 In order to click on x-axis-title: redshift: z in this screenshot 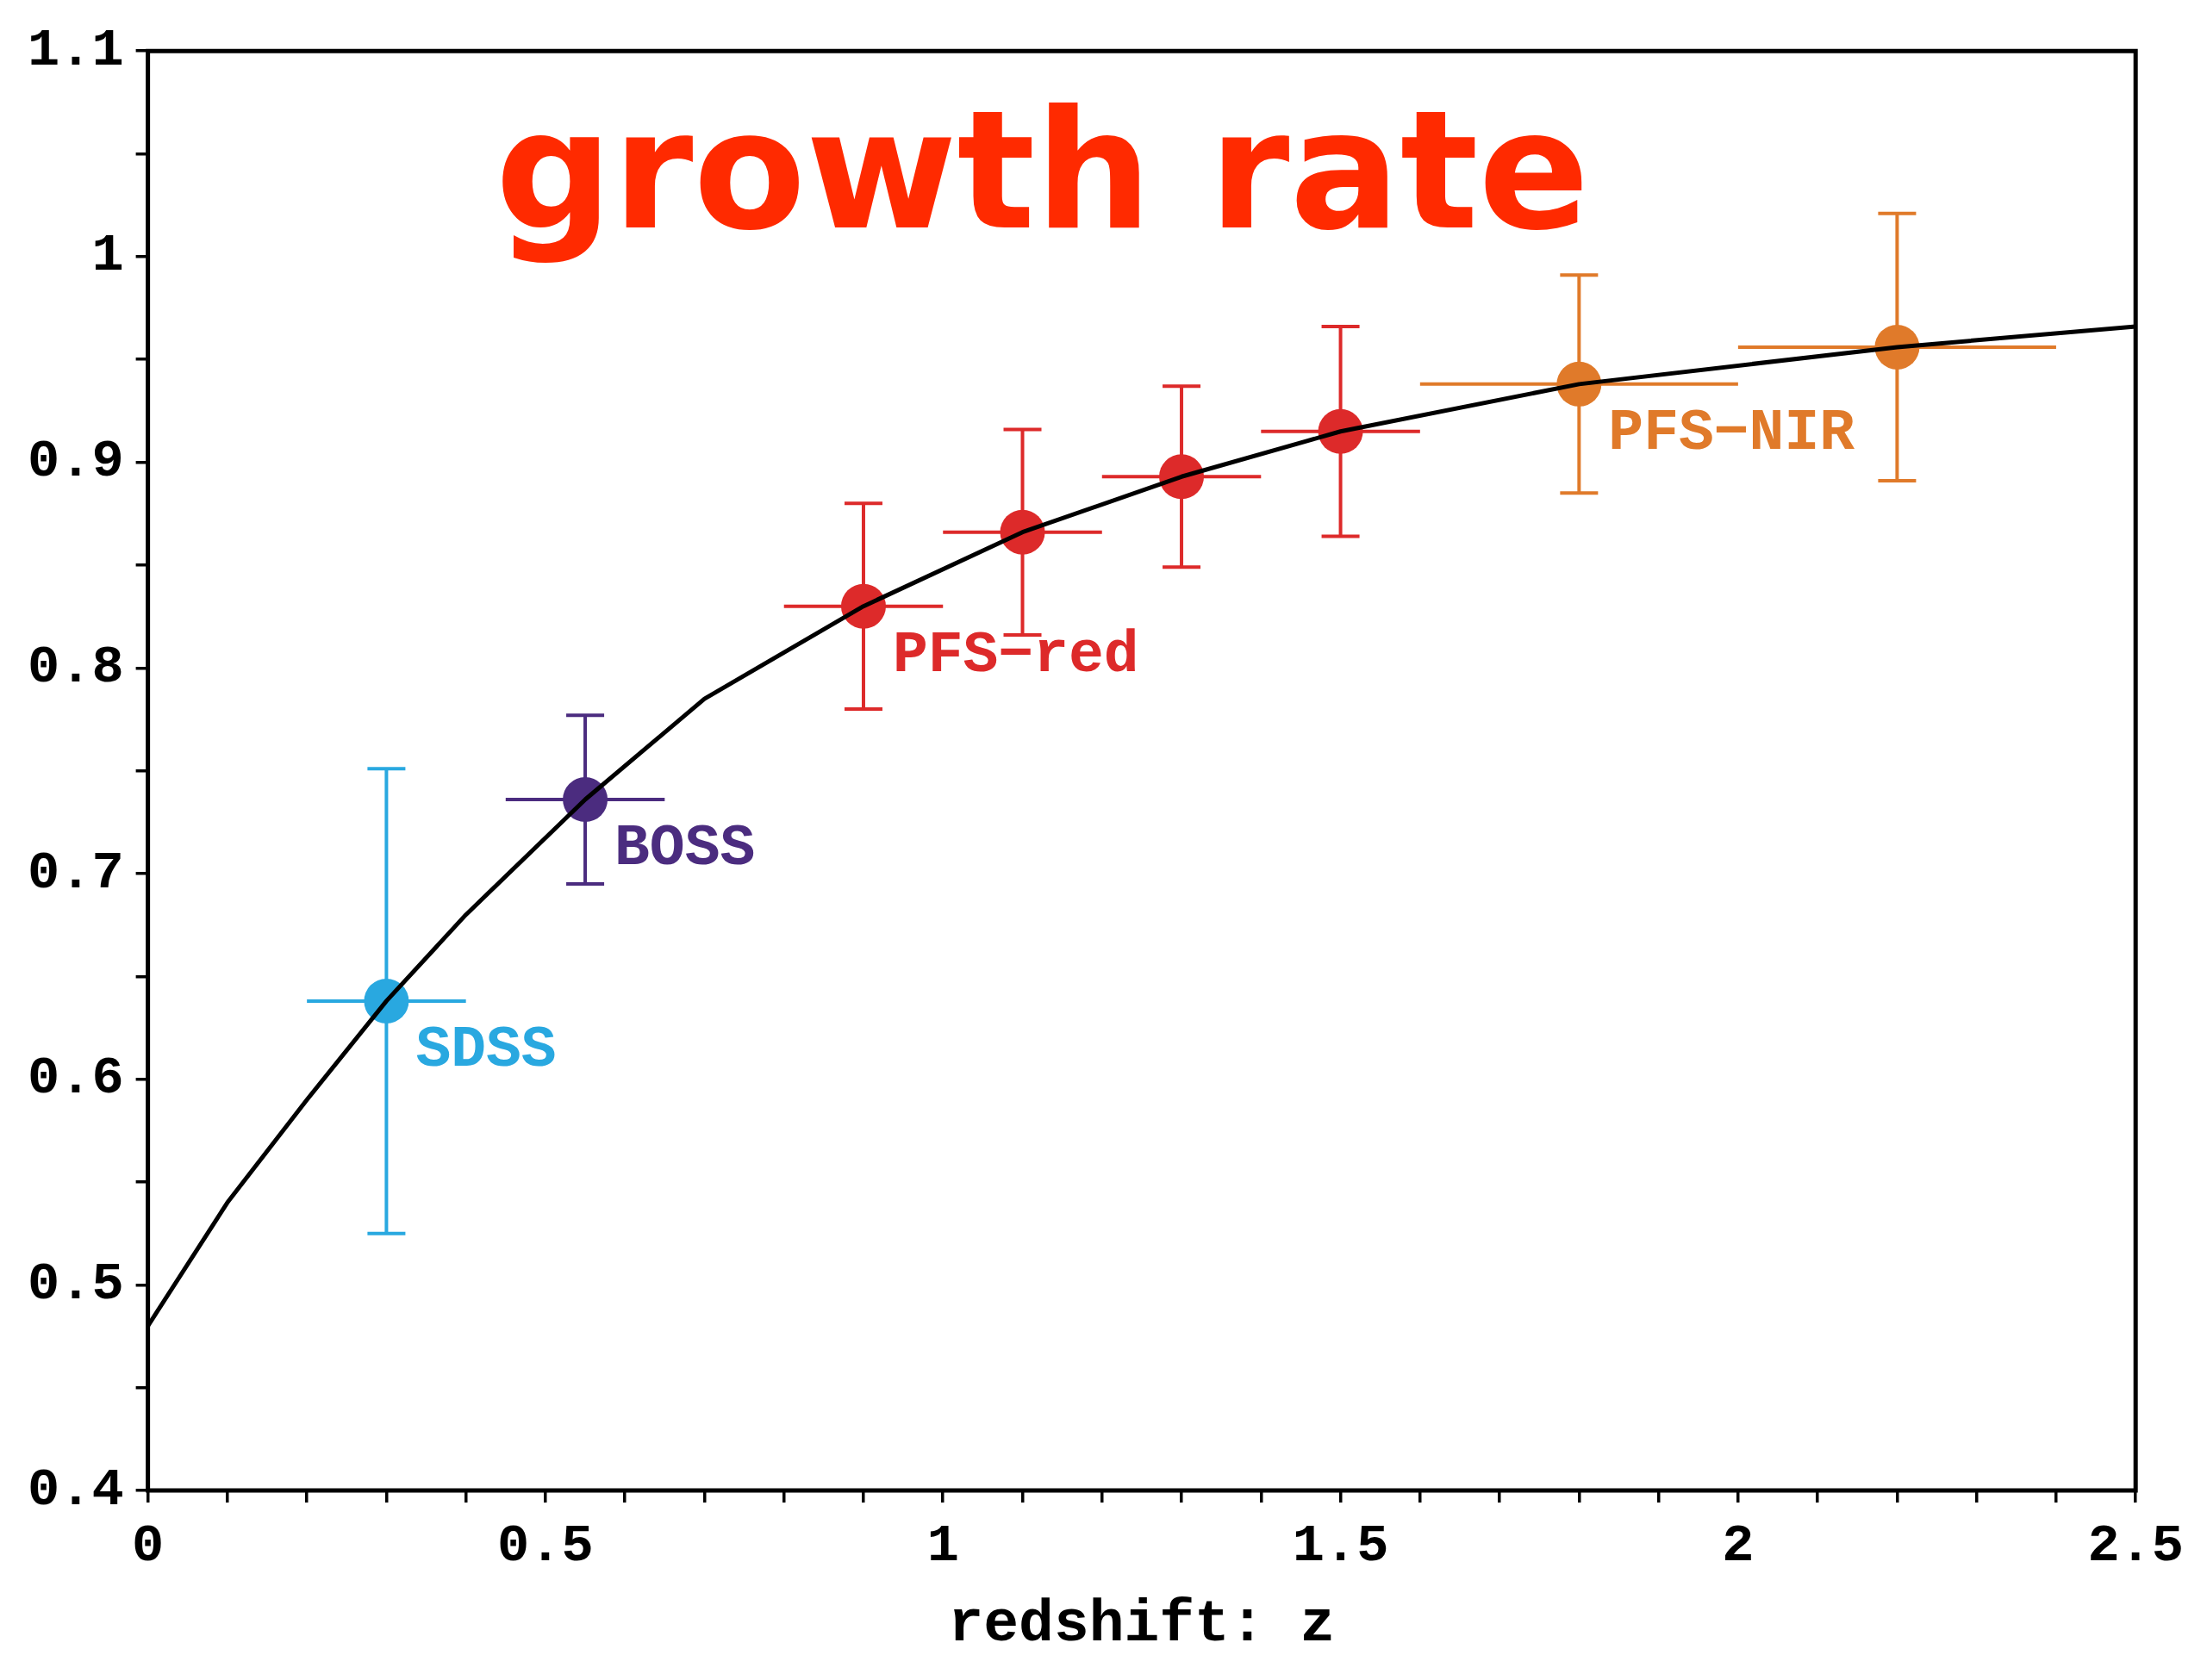, I will do `click(1142, 1625)`.